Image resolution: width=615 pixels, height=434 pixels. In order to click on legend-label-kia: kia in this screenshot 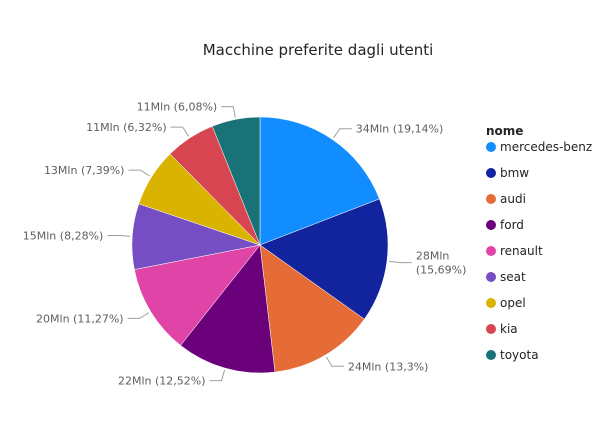, I will do `click(509, 329)`.